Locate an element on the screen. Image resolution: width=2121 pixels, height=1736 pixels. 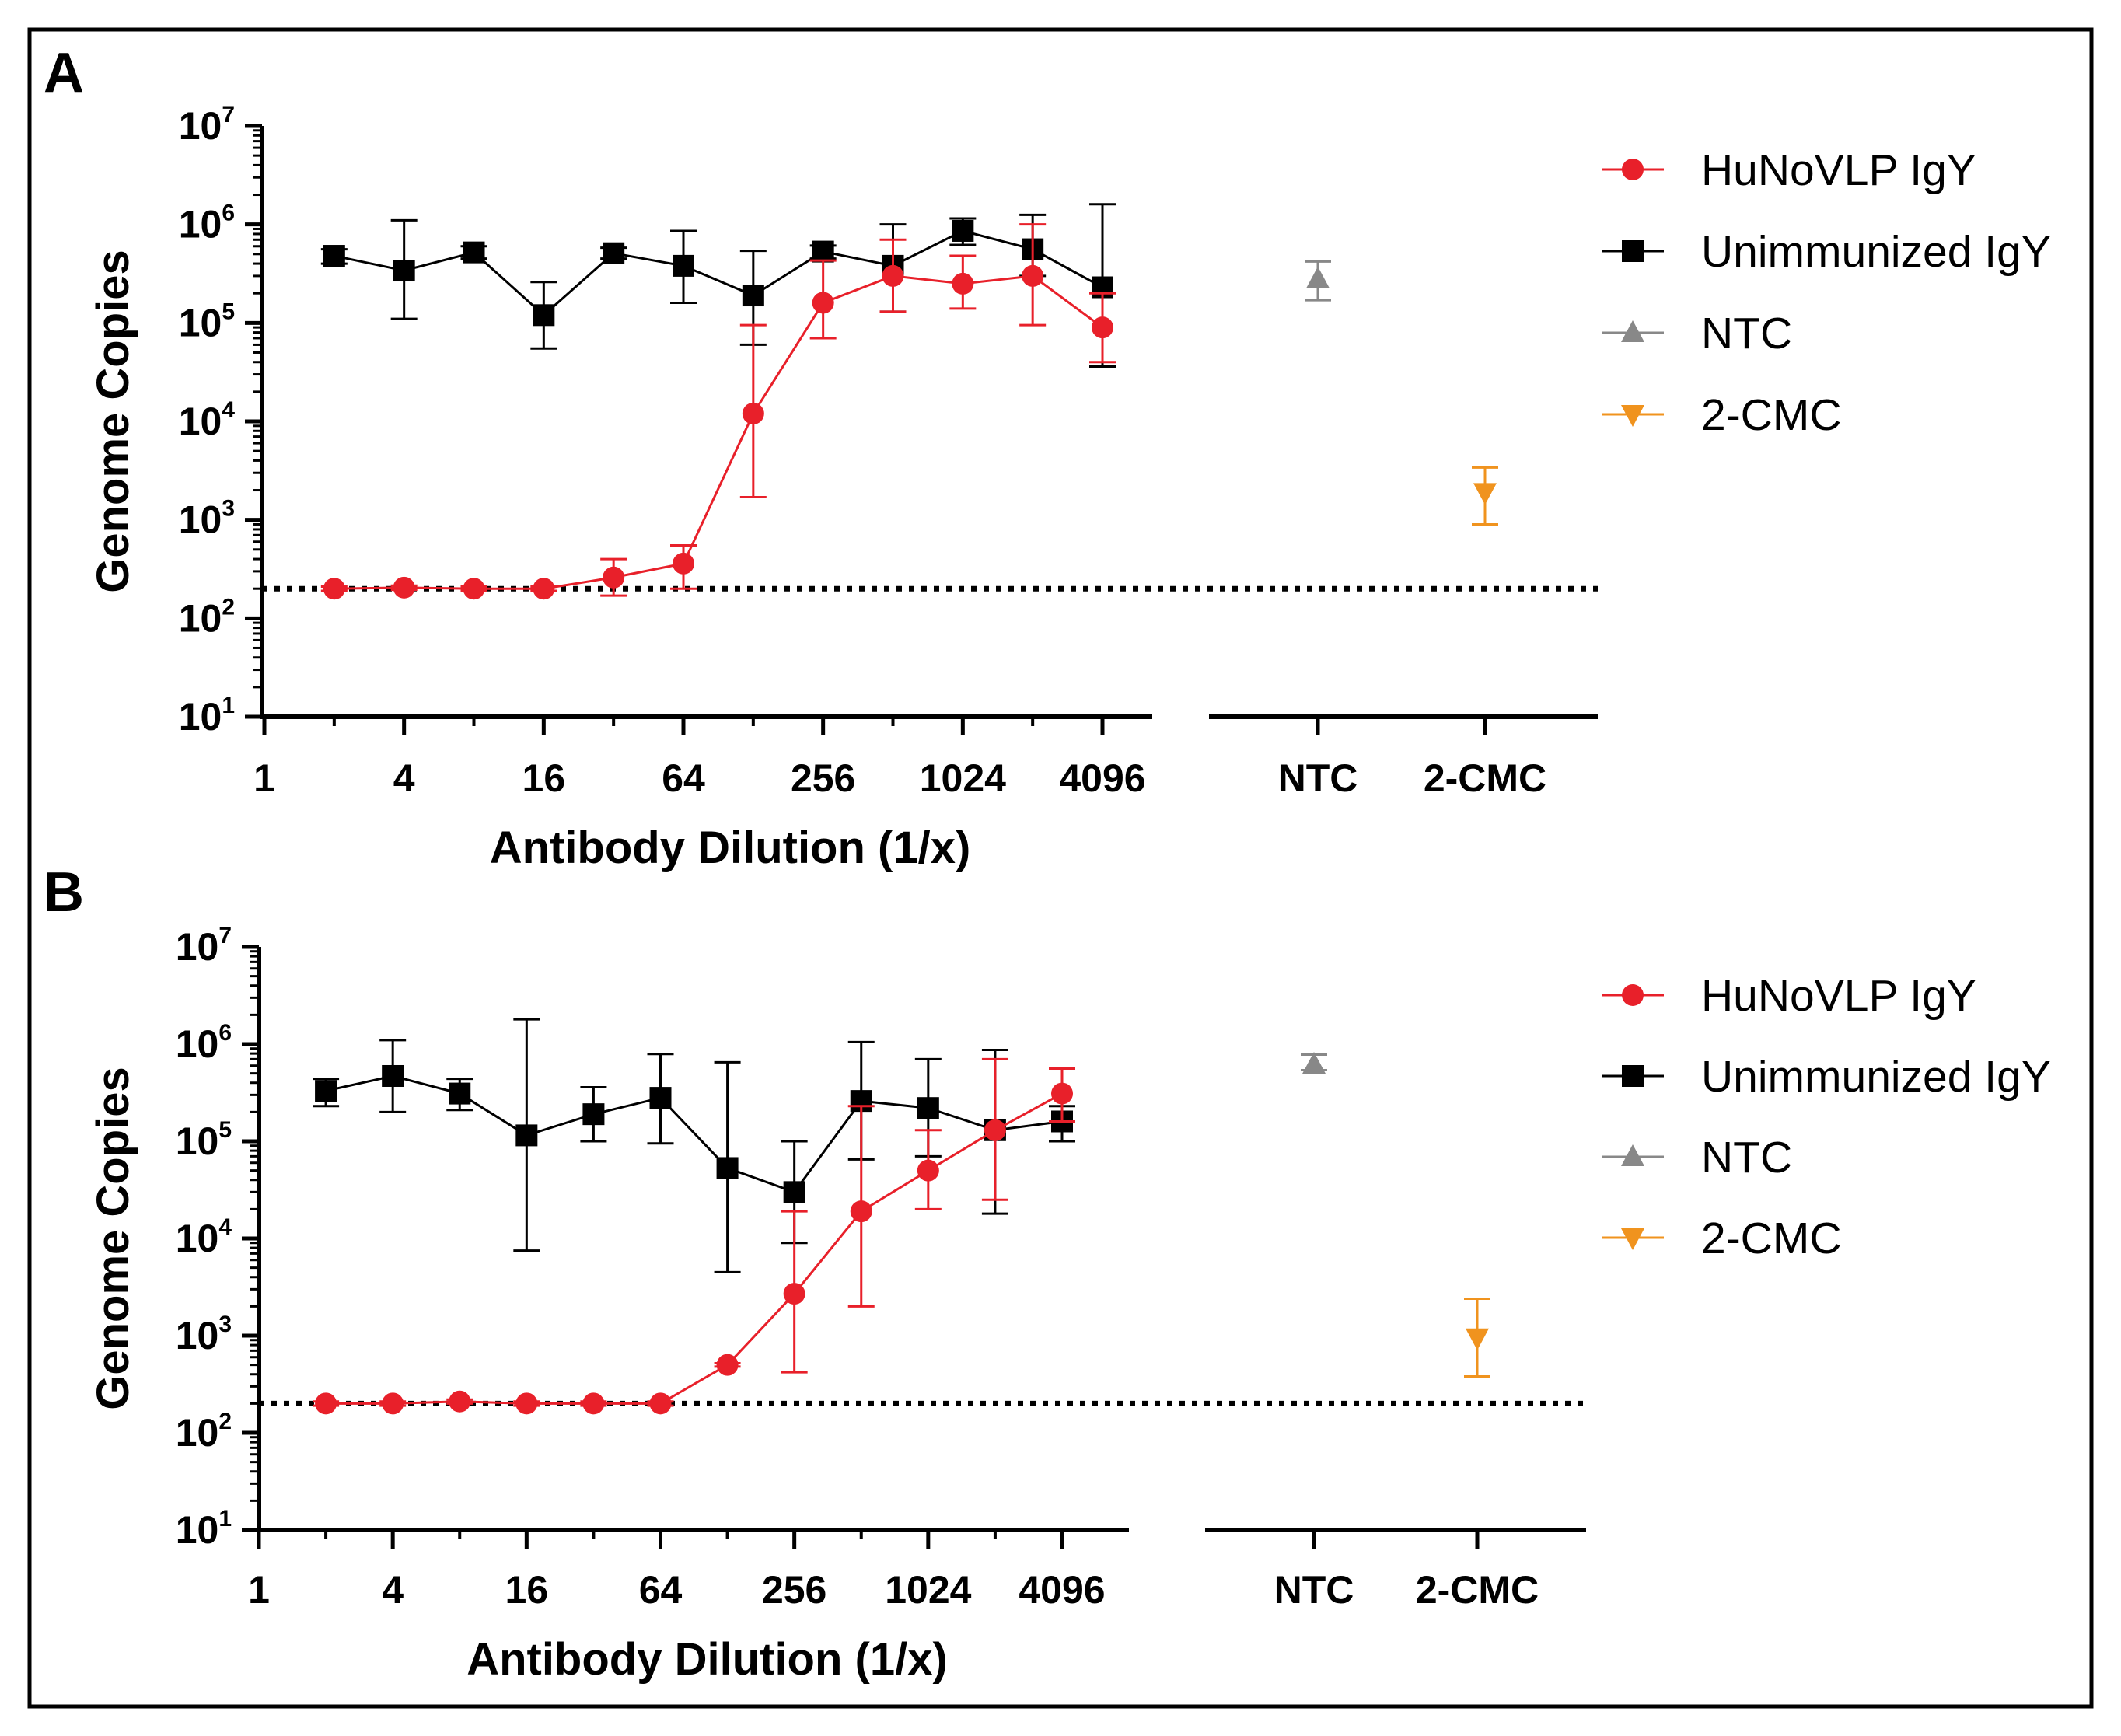
y-tick-label: 10⁷ is located at coordinates (207, 125).